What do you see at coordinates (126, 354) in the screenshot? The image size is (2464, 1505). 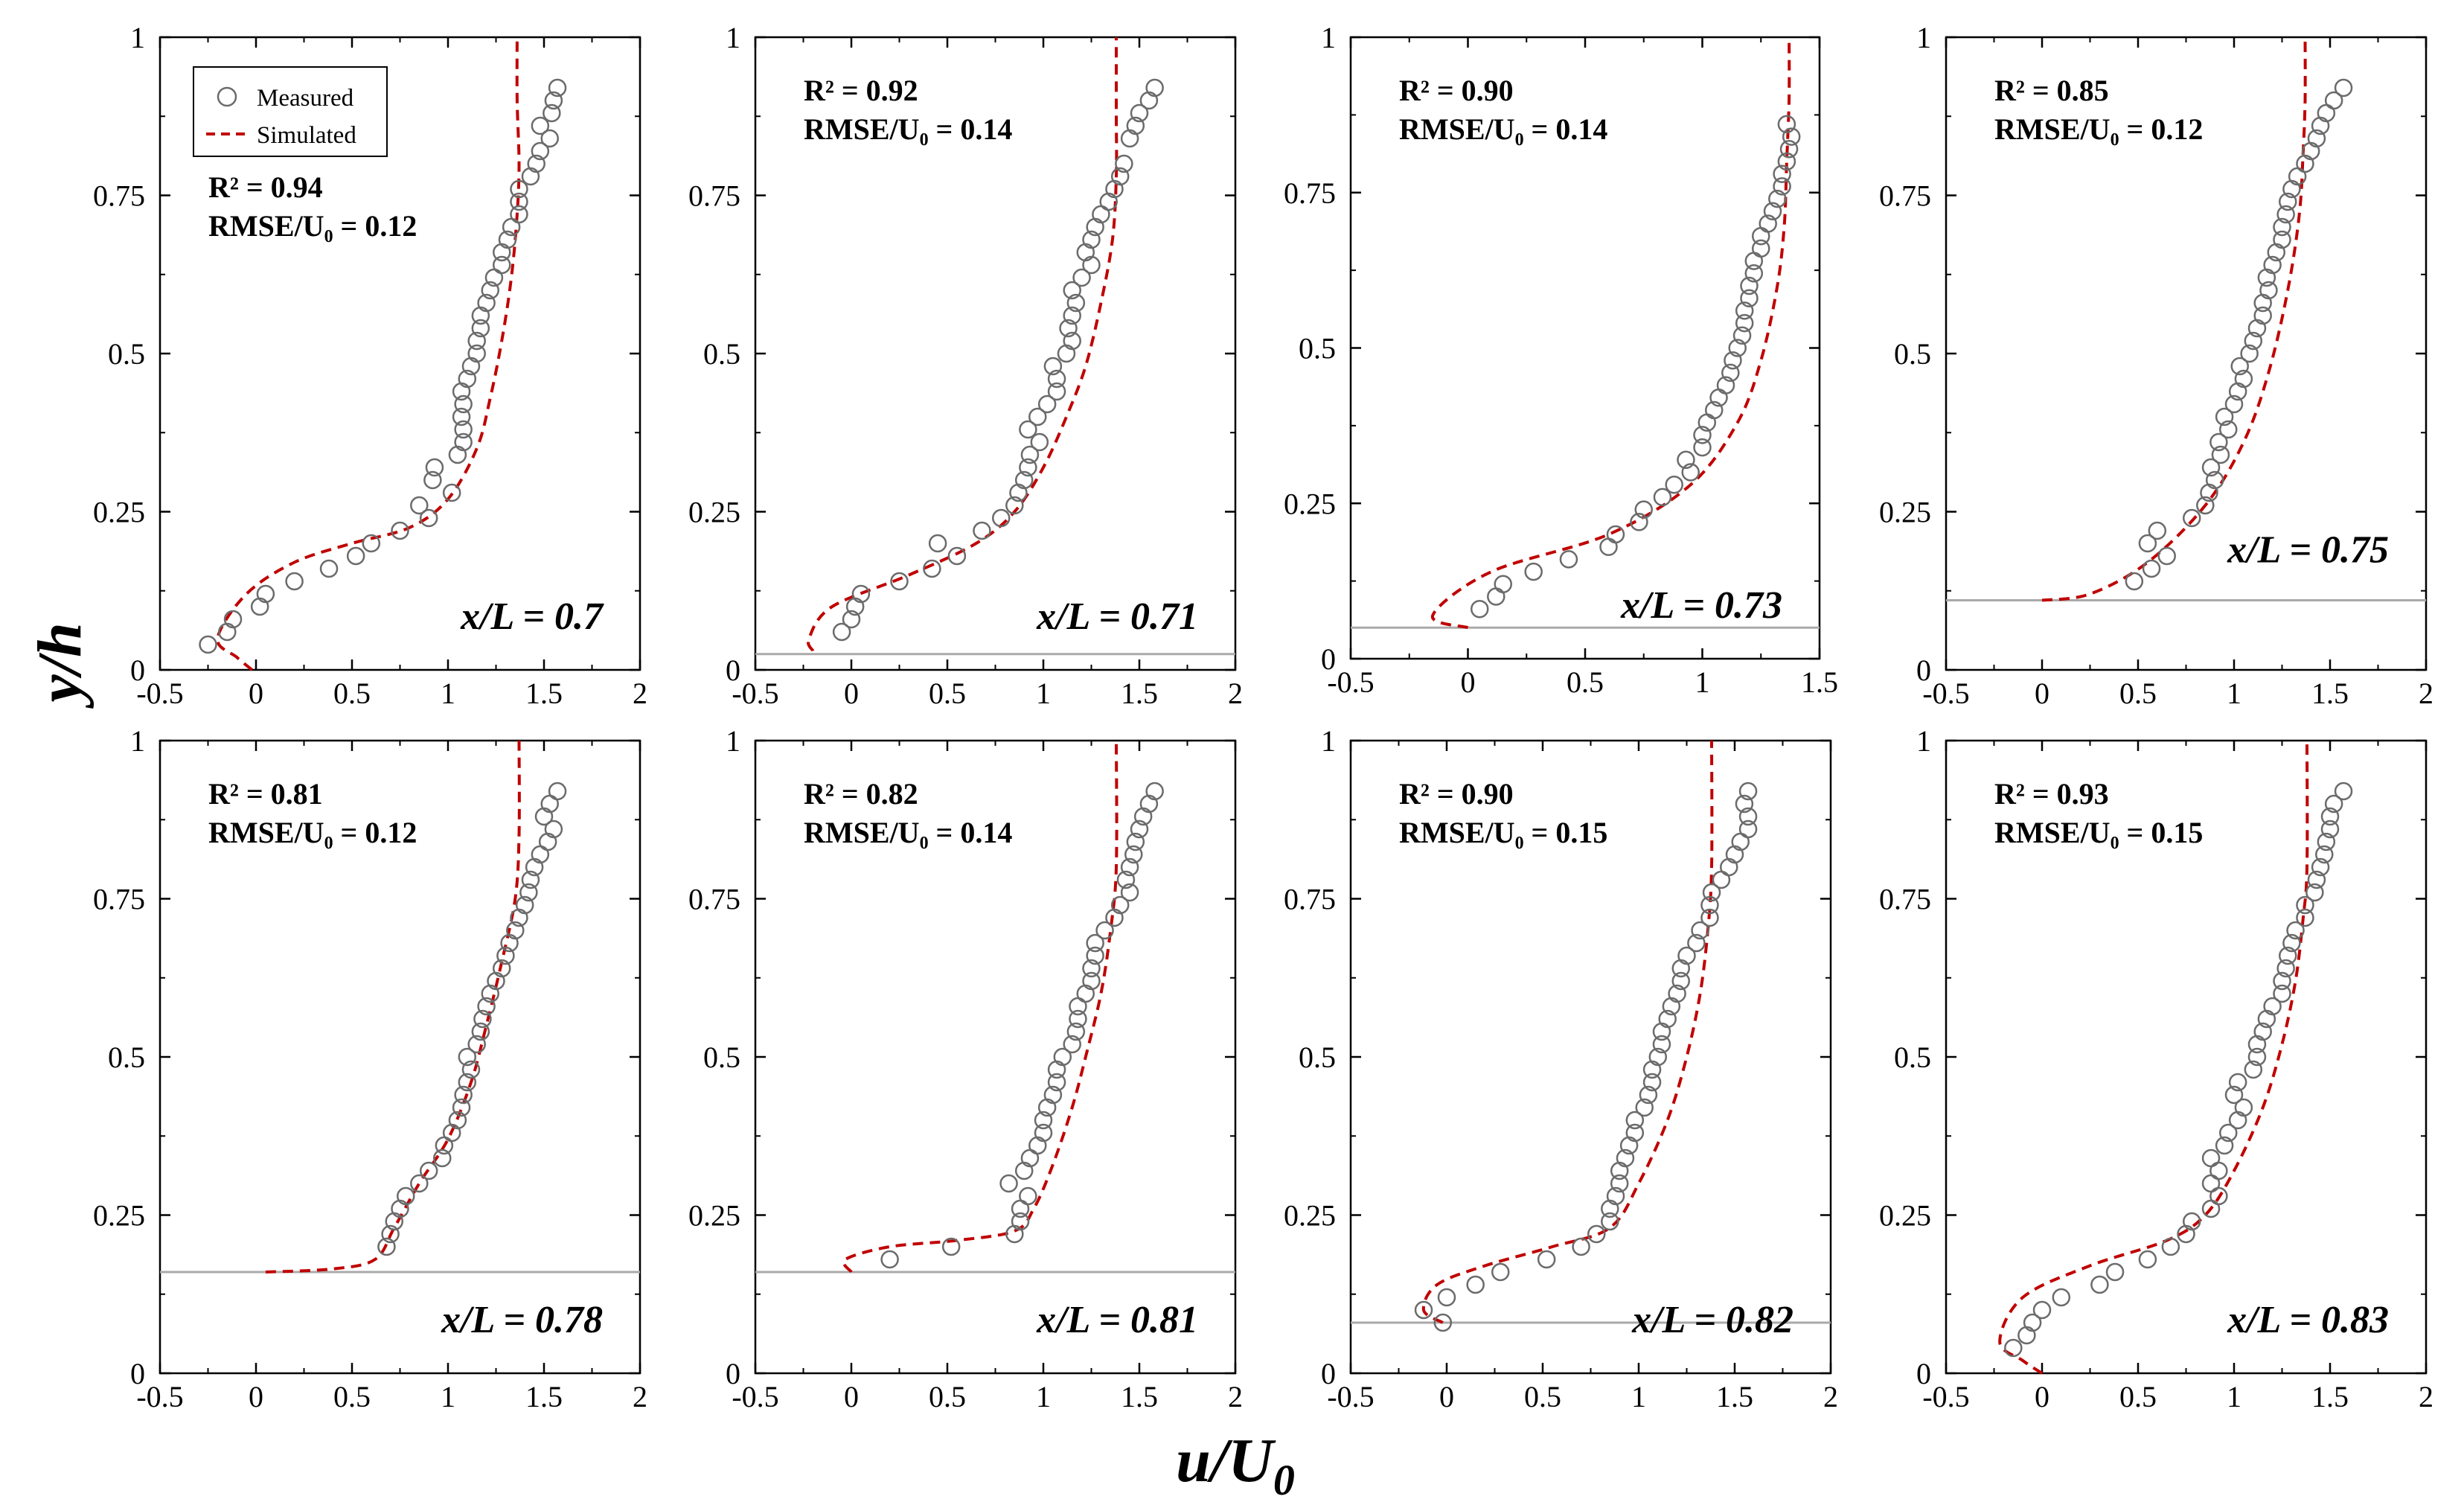 I see `y-tick-label: 0.5` at bounding box center [126, 354].